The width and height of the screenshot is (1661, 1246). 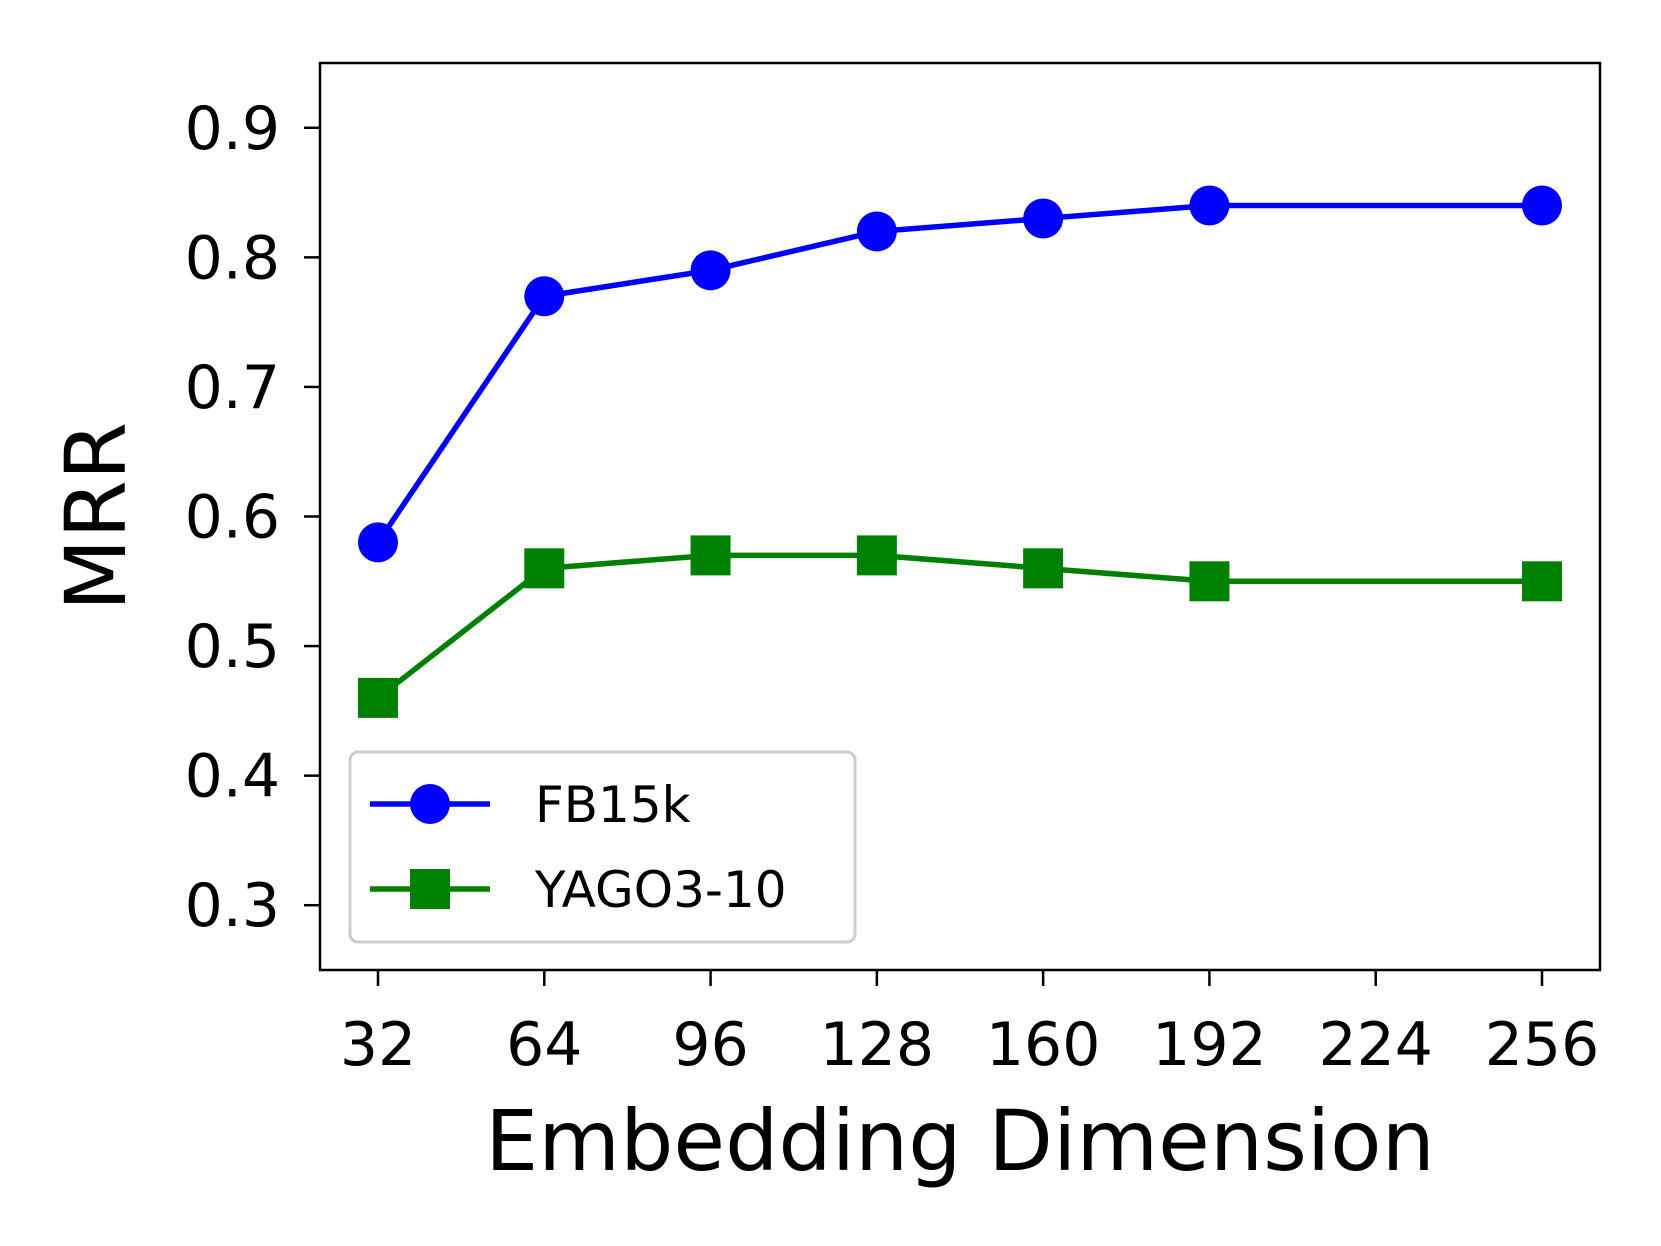 What do you see at coordinates (232, 129) in the screenshot?
I see `y-tick-label: 0.9` at bounding box center [232, 129].